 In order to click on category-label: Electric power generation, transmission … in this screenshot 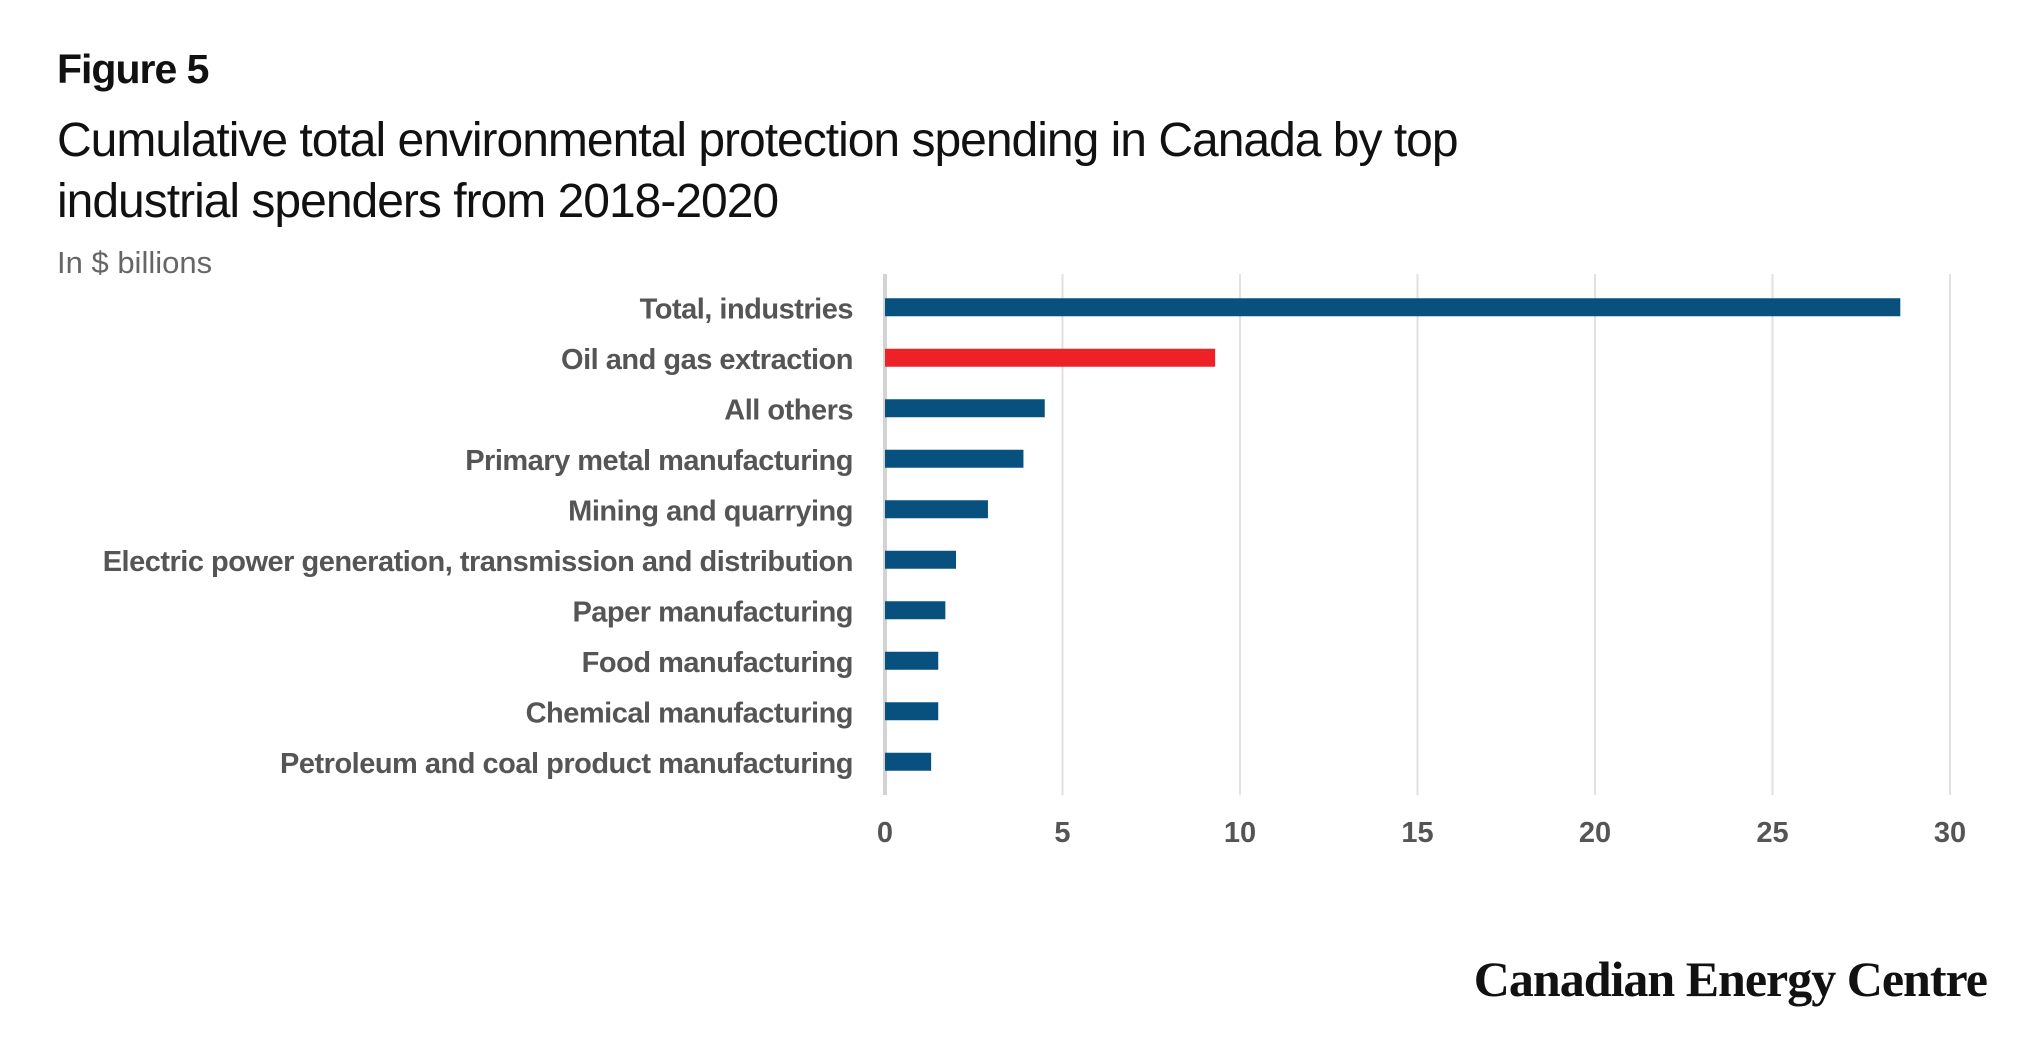, I will do `click(478, 562)`.